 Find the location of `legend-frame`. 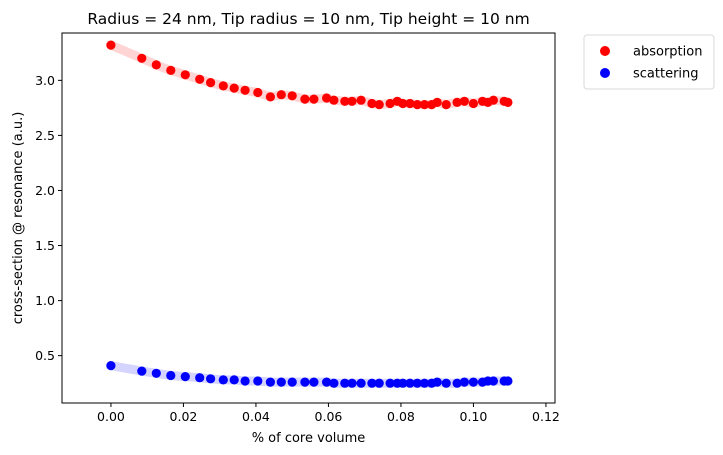

legend-frame is located at coordinates (649, 62).